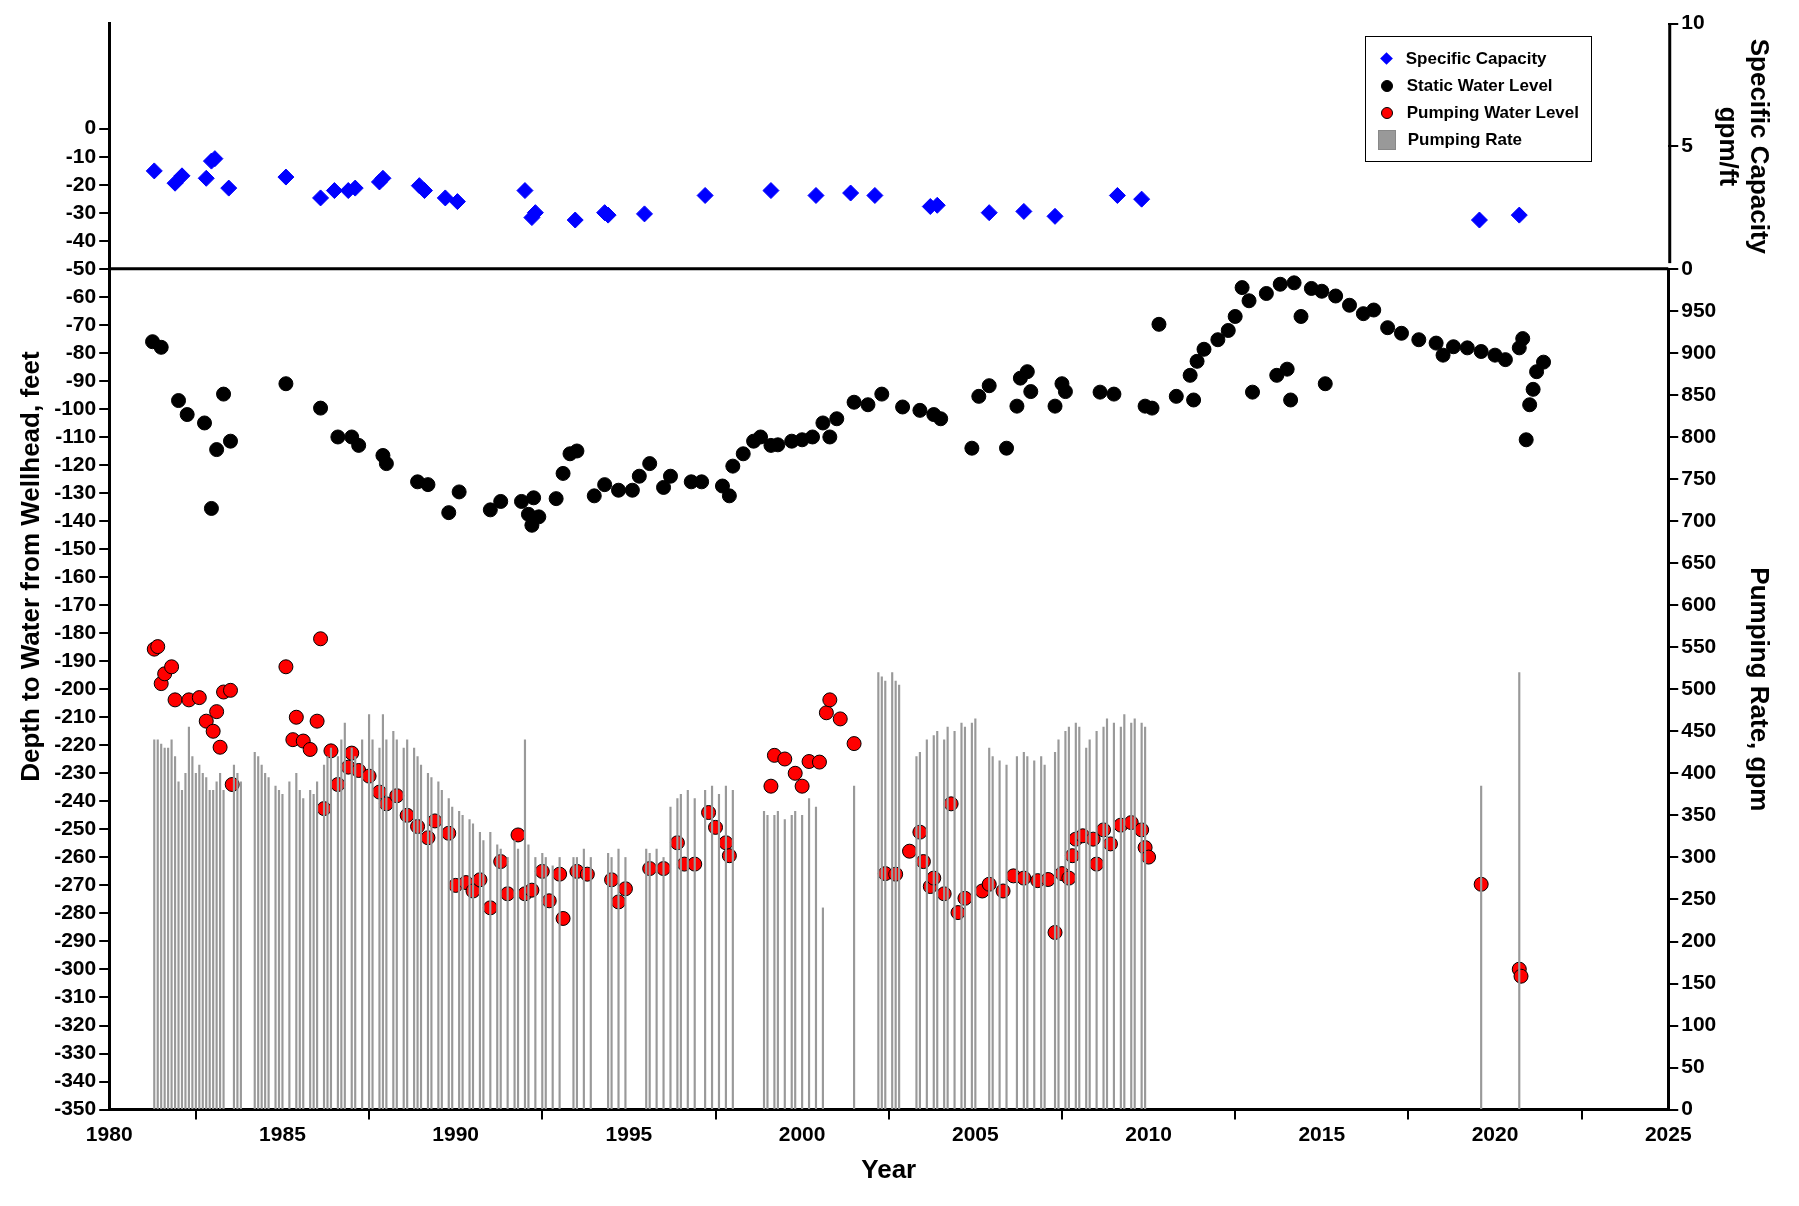 This screenshot has width=1799, height=1206. Describe the element at coordinates (75, 912) in the screenshot. I see `y-tick-label: -280` at that location.